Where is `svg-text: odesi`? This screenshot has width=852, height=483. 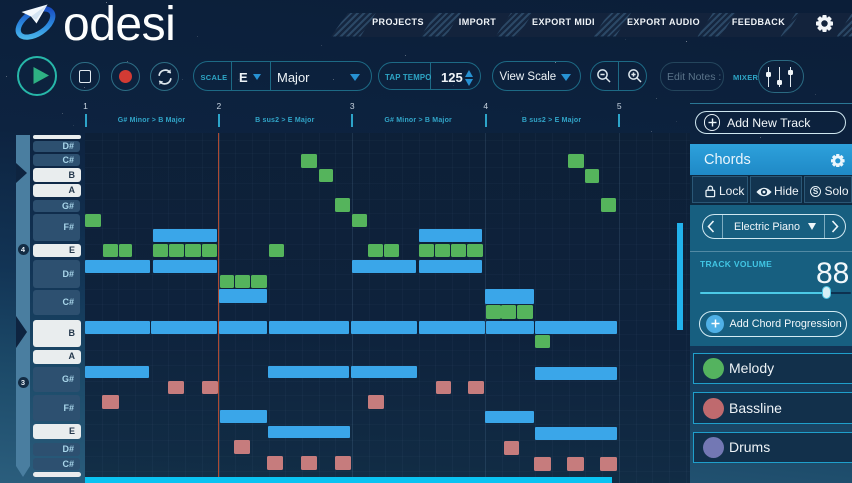
svg-text: odesi is located at coordinates (119, 25).